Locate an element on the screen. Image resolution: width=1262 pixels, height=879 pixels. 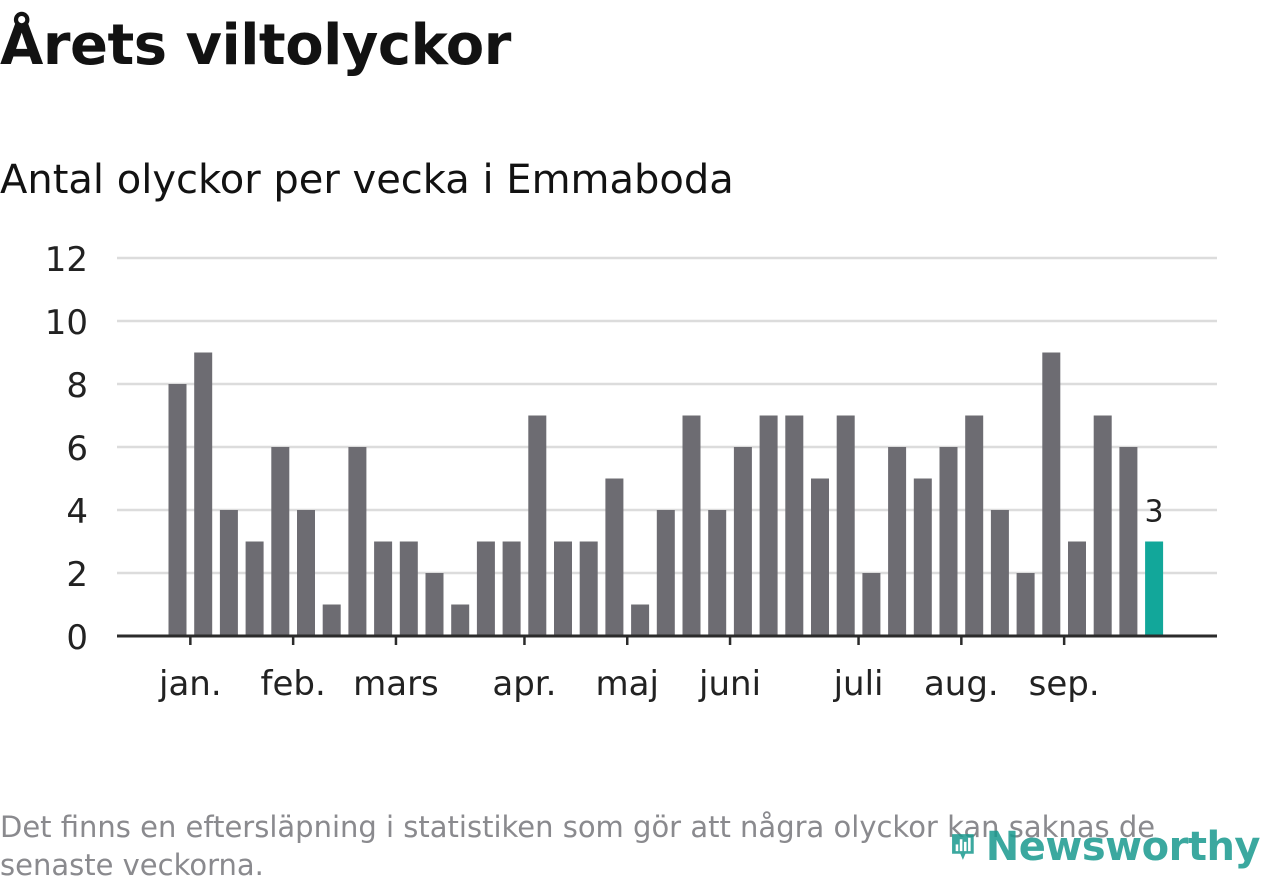
x-tick-label: maj is located at coordinates (627, 684).